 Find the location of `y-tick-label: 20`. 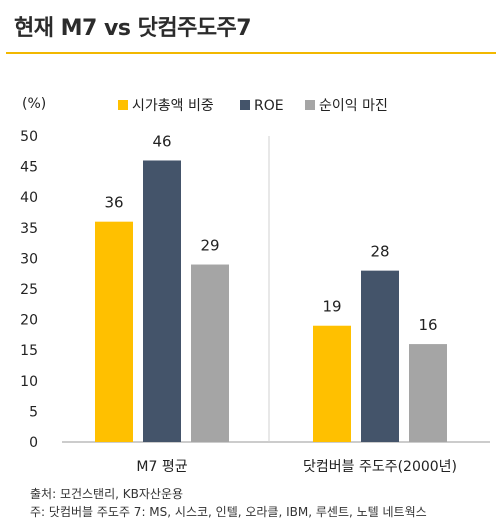

y-tick-label: 20 is located at coordinates (29, 321).